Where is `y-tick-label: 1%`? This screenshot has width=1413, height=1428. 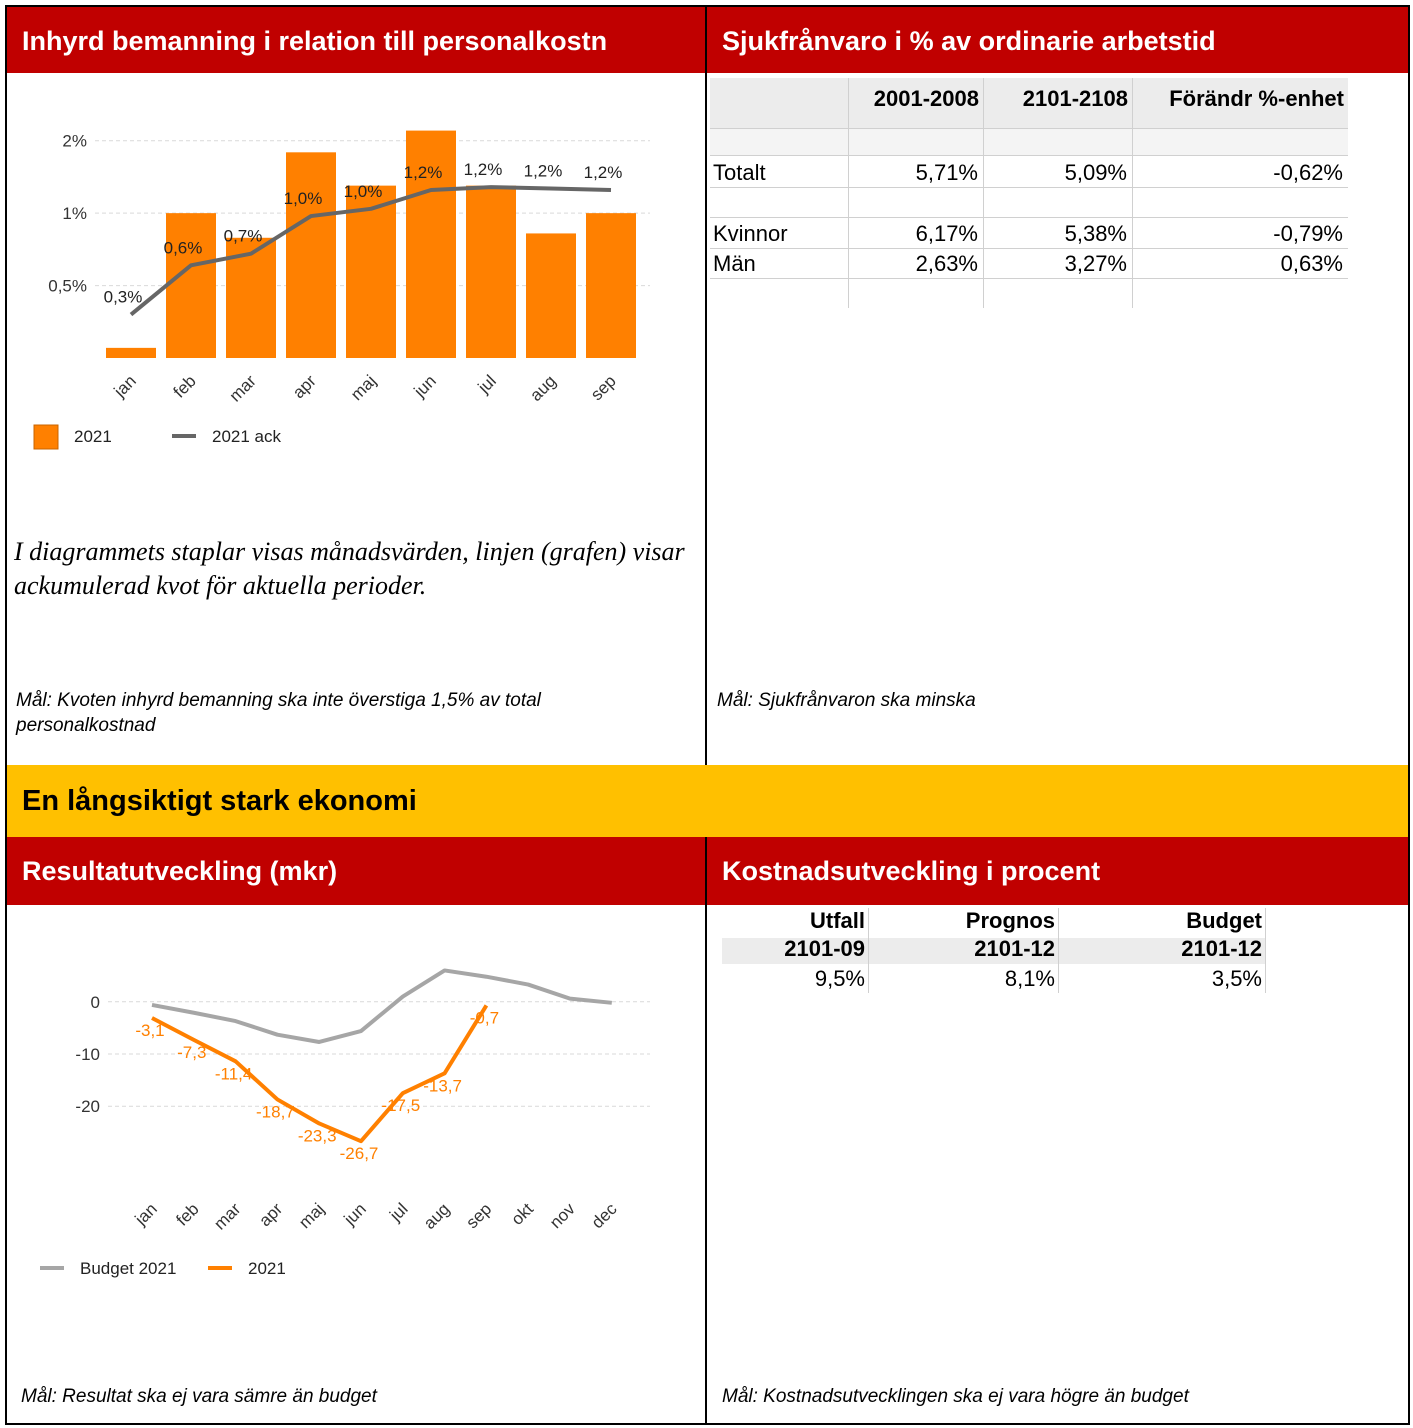 y-tick-label: 1% is located at coordinates (74, 213).